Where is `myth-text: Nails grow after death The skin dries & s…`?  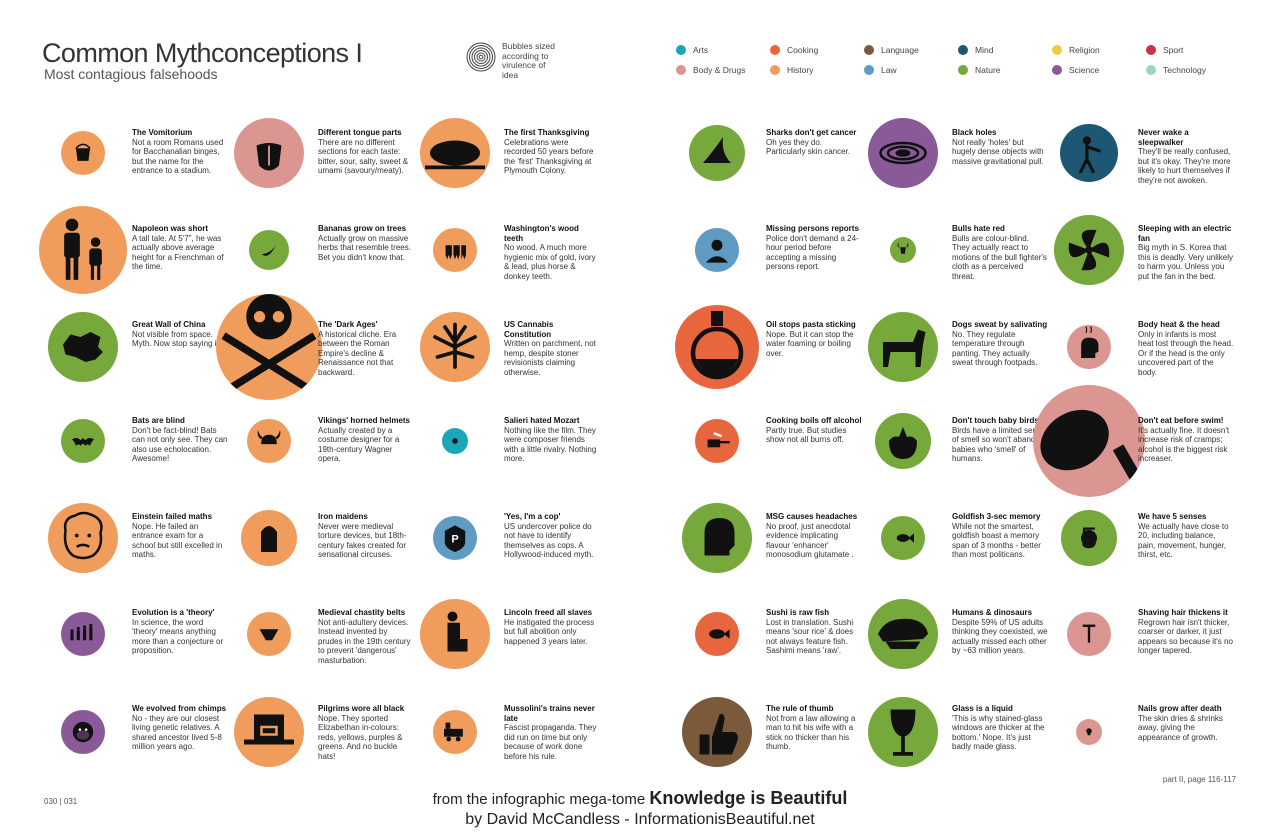 myth-text: Nails grow after death The skin dries & s… is located at coordinates (1186, 723).